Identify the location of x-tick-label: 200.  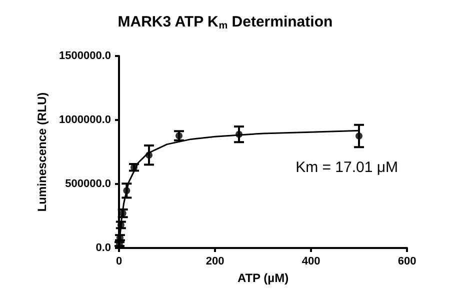
(215, 262).